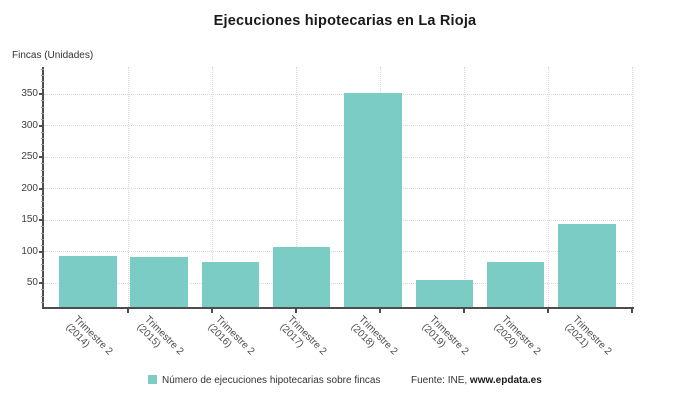 This screenshot has width=690, height=406. What do you see at coordinates (345, 21) in the screenshot?
I see `chart-title: Ejecuciones hipotecarias en La Rioja` at bounding box center [345, 21].